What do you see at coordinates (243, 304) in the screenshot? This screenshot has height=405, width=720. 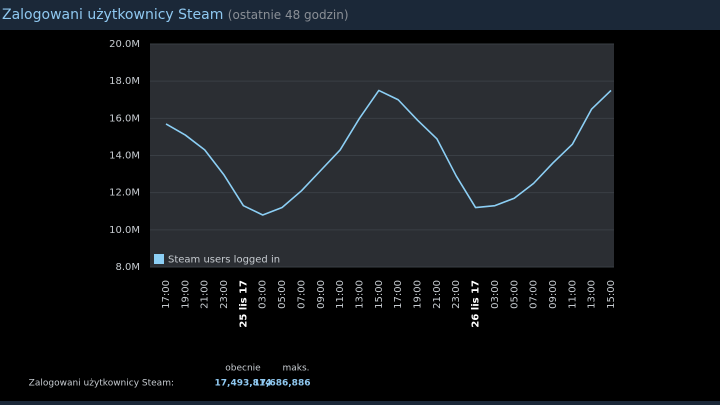 I see `x-tick-label: 25 lis 17` at bounding box center [243, 304].